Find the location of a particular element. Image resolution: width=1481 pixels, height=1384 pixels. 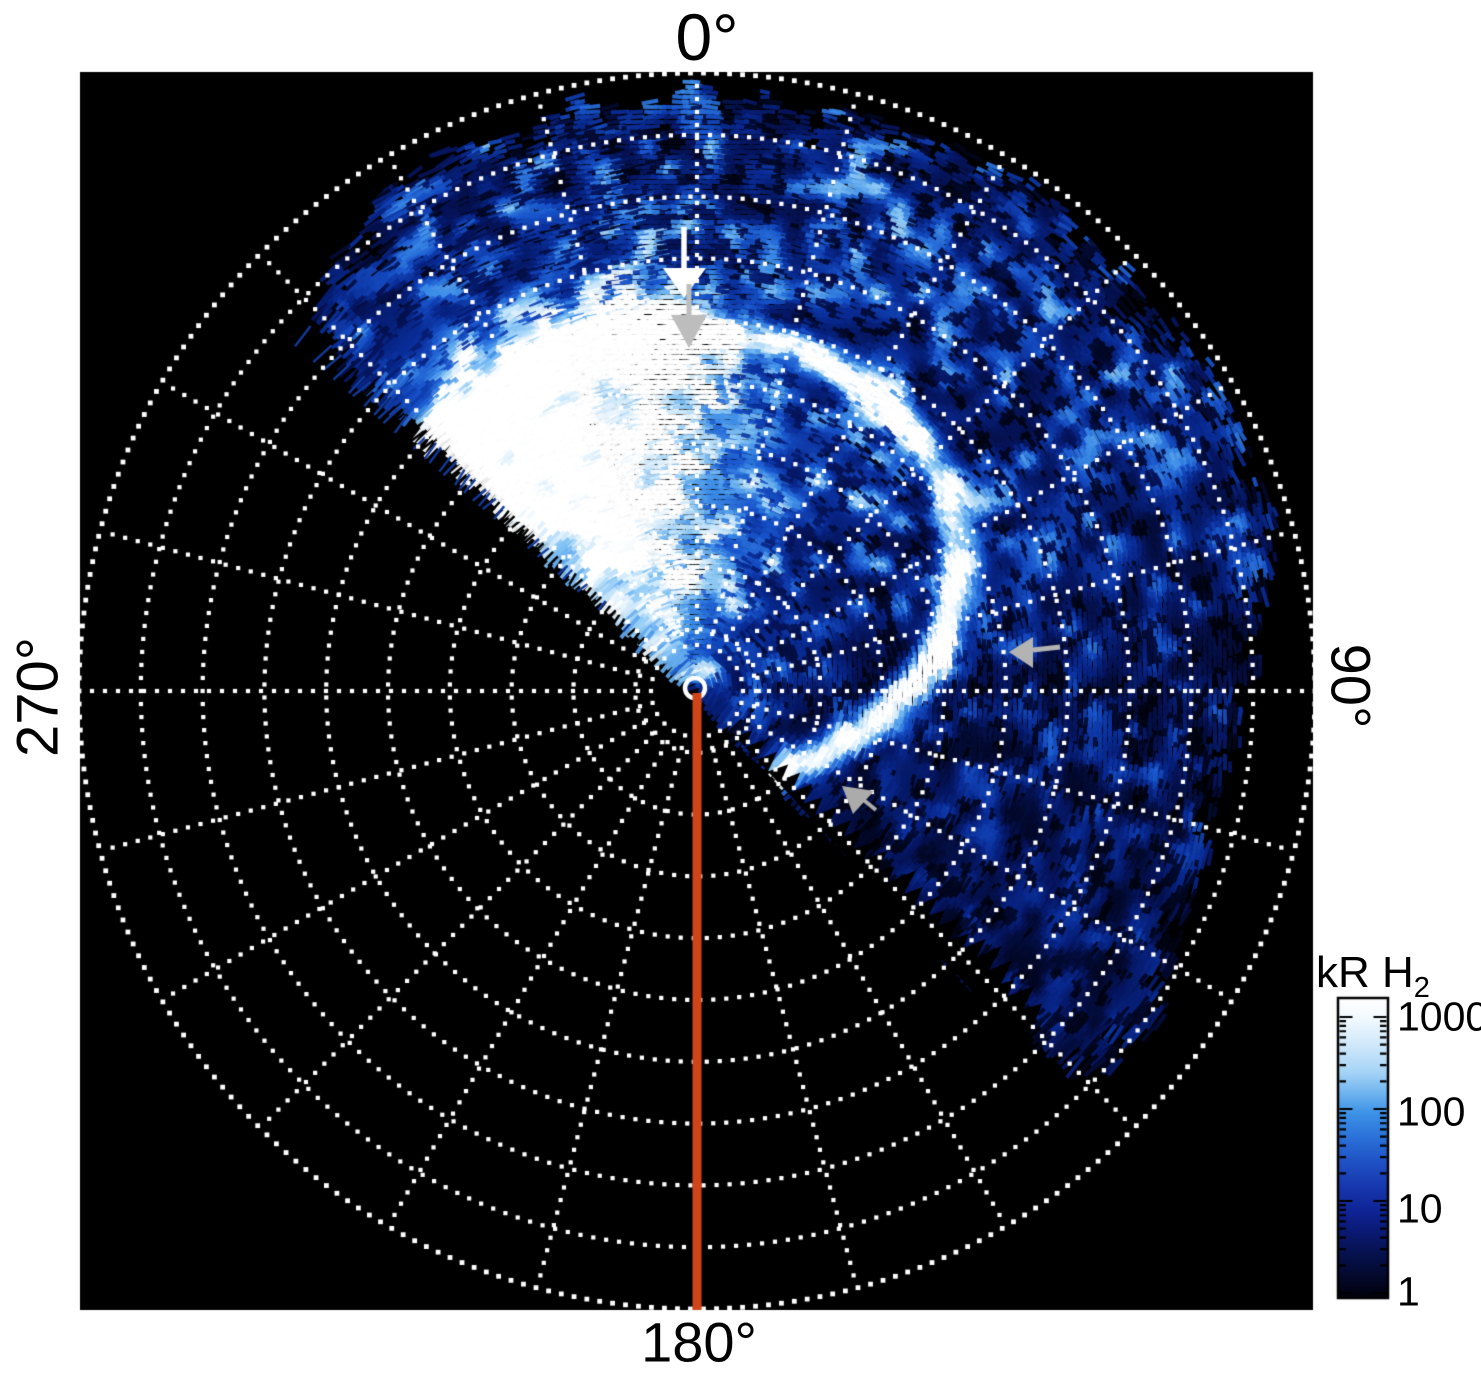

azimuth-label-90: 90° is located at coordinates (1351, 686).